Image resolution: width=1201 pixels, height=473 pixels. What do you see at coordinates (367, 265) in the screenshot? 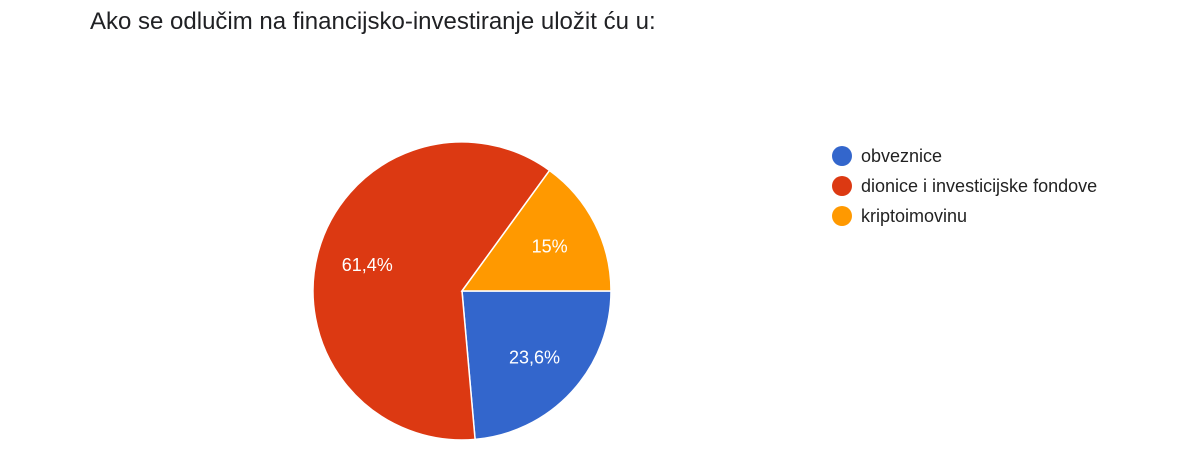
I see `pie-label-dionice: 61,4%` at bounding box center [367, 265].